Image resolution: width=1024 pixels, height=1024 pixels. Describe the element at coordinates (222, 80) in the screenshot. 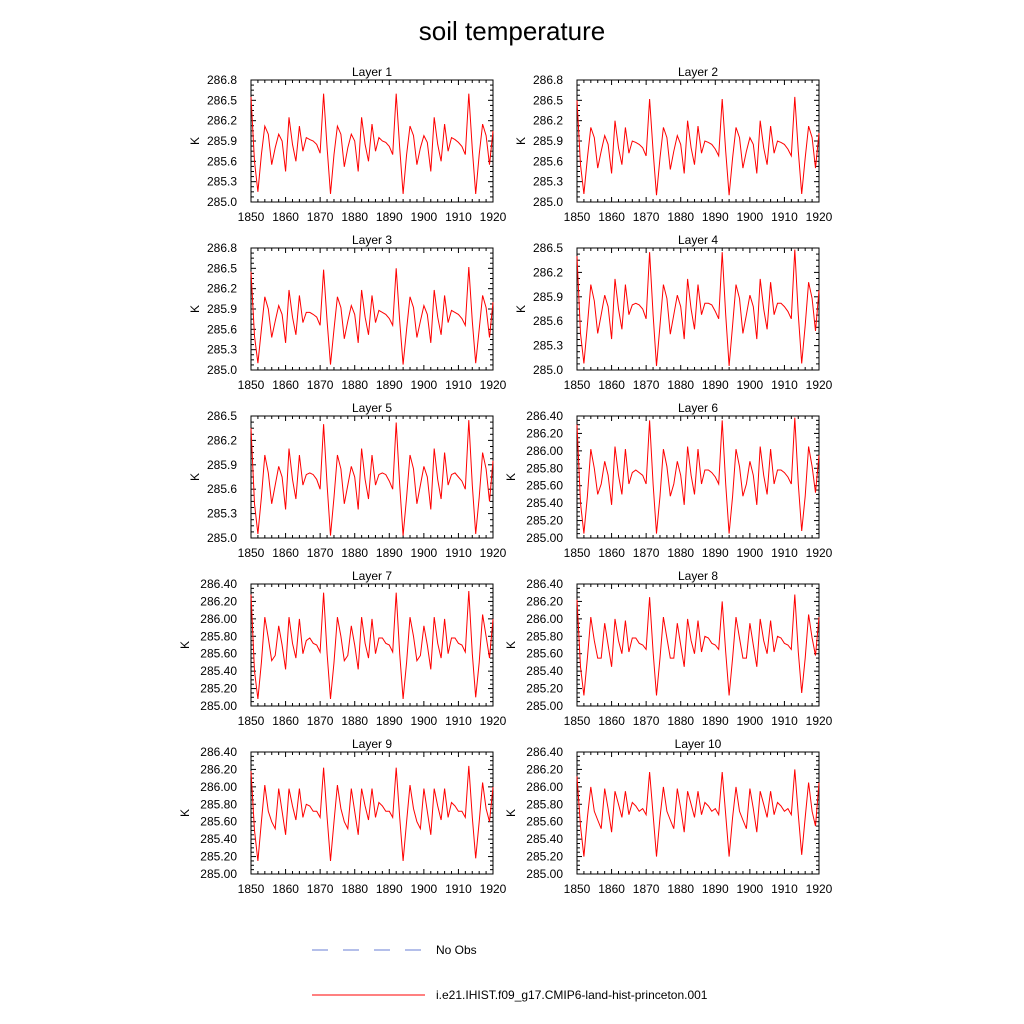

I see `y-tick-label: 286.8` at that location.